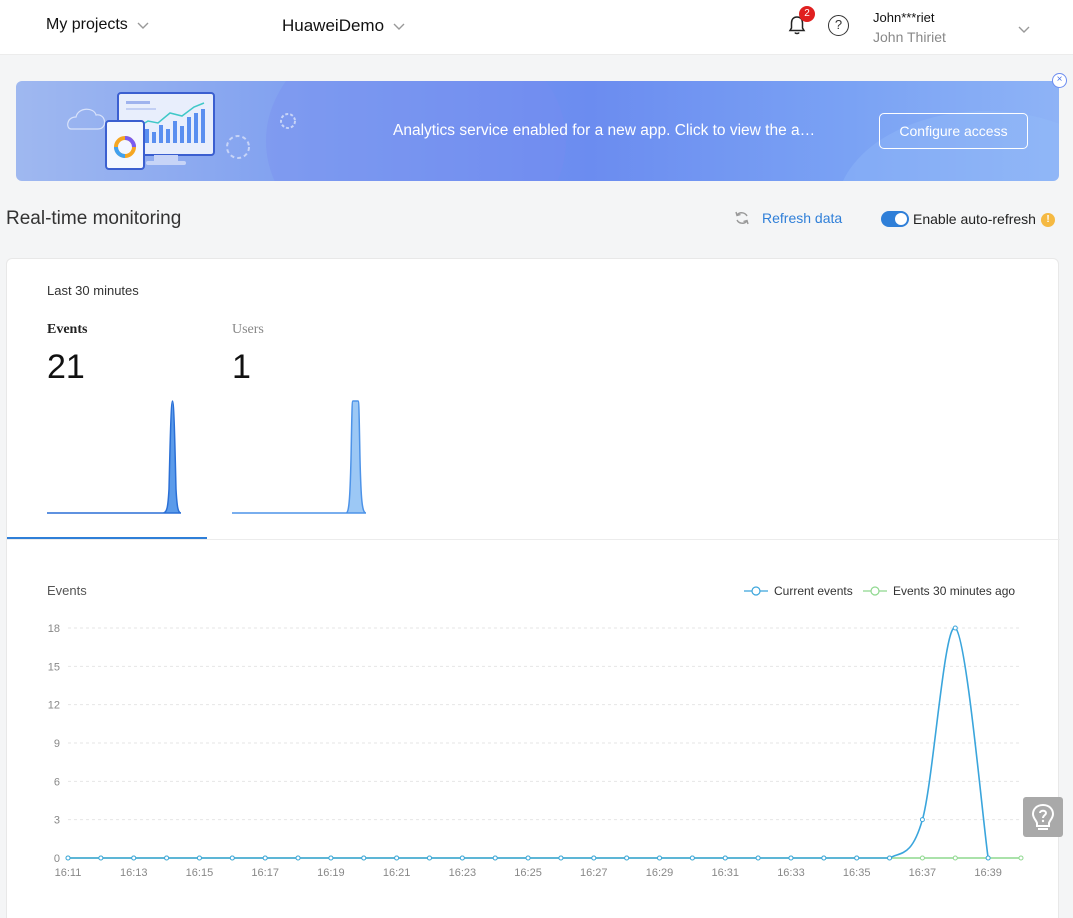  Describe the element at coordinates (114, 457) in the screenshot. I see `events-sparkline` at that location.